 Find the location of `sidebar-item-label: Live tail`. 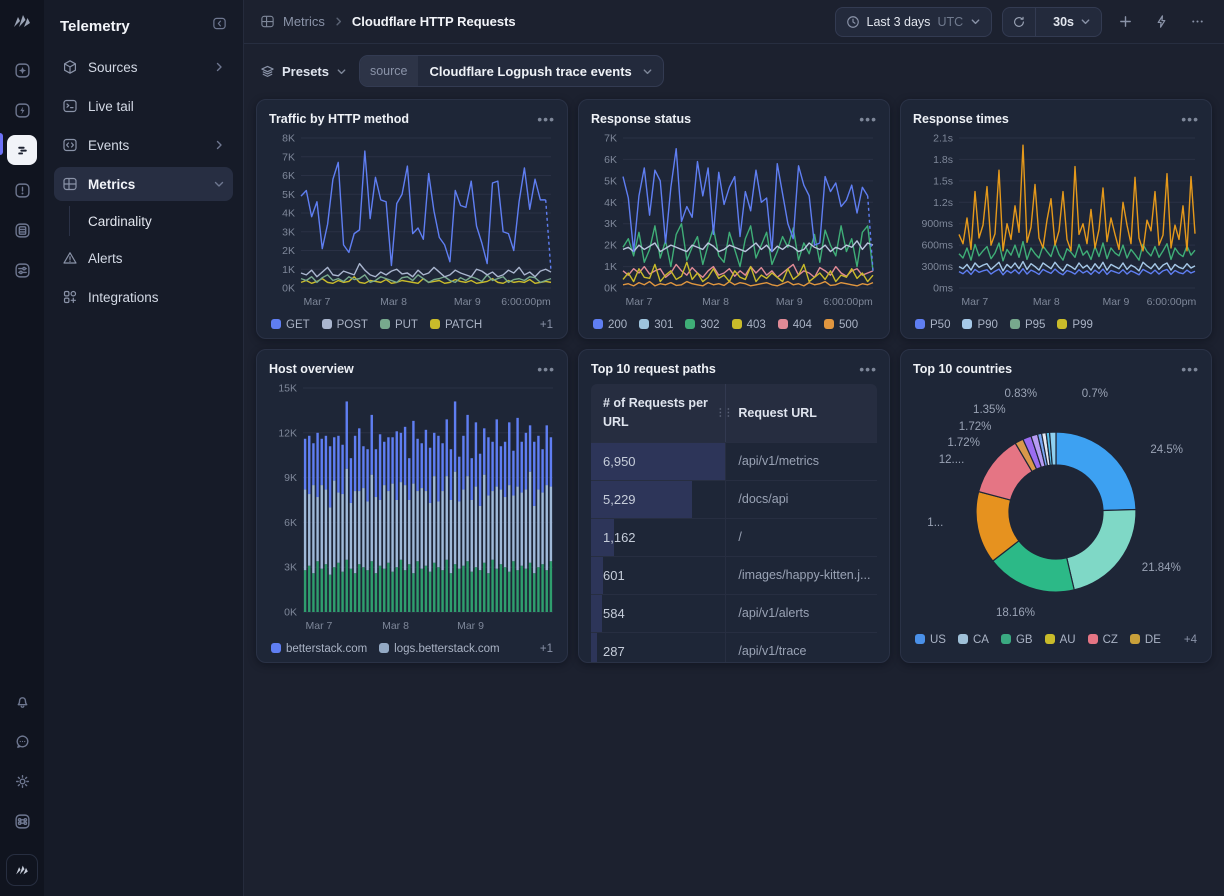

sidebar-item-label: Live tail is located at coordinates (111, 106).